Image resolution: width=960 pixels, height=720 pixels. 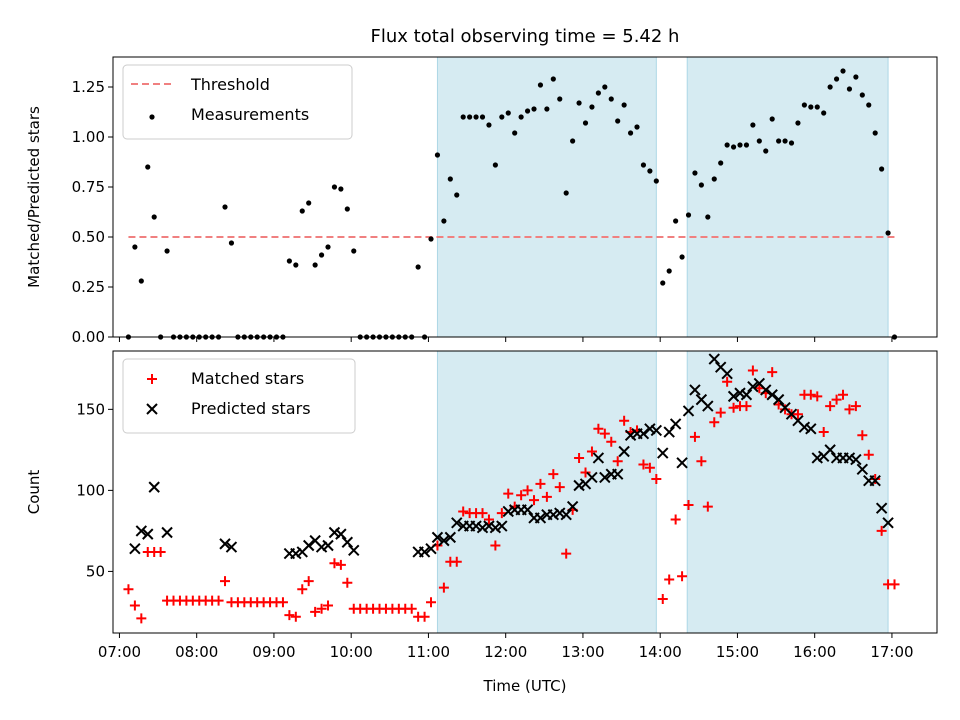 I want to click on legend-frame, so click(x=239, y=396).